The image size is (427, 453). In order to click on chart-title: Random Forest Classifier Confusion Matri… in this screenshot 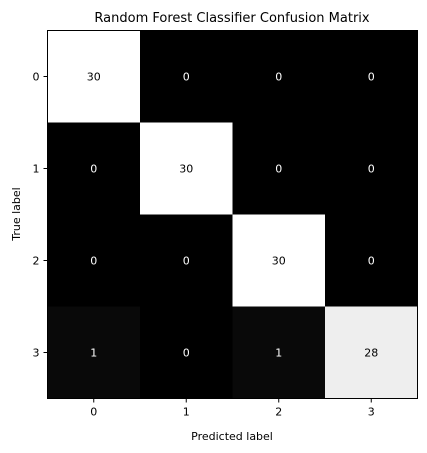, I will do `click(231, 18)`.